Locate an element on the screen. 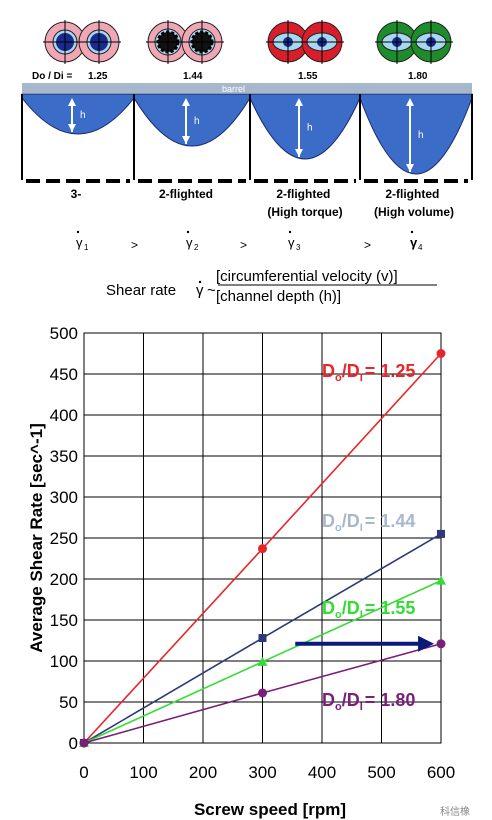 This screenshot has width=492, height=820. series-label-2: Do/DI = 1.44 is located at coordinates (368, 522).